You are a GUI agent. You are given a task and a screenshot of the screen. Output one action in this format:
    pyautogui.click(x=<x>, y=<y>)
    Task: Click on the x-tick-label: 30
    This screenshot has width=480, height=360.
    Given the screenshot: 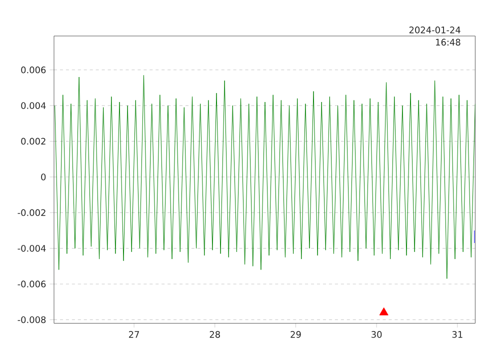 What is the action you would take?
    pyautogui.click(x=377, y=334)
    